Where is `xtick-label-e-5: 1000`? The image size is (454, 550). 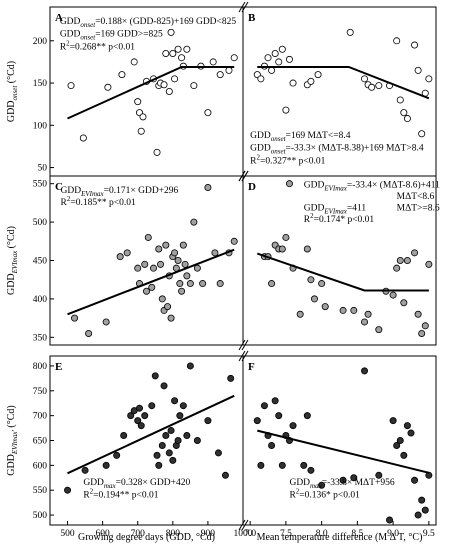 xtick-label-e-5: 1000 is located at coordinates (243, 534).